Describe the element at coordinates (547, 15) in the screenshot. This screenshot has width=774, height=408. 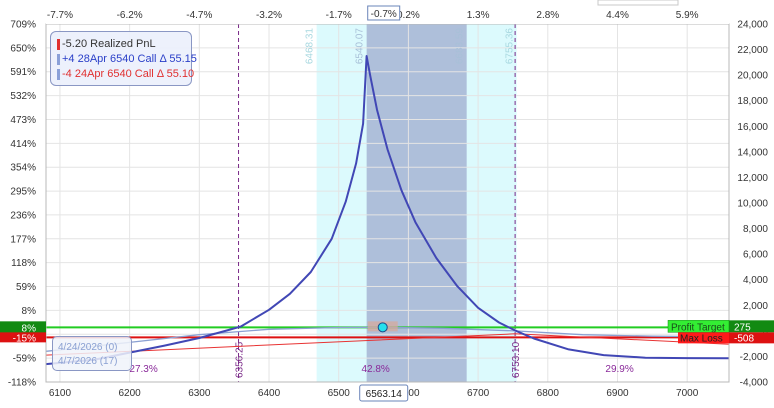
I see `top-axis-tick-label: 2.8%` at that location.